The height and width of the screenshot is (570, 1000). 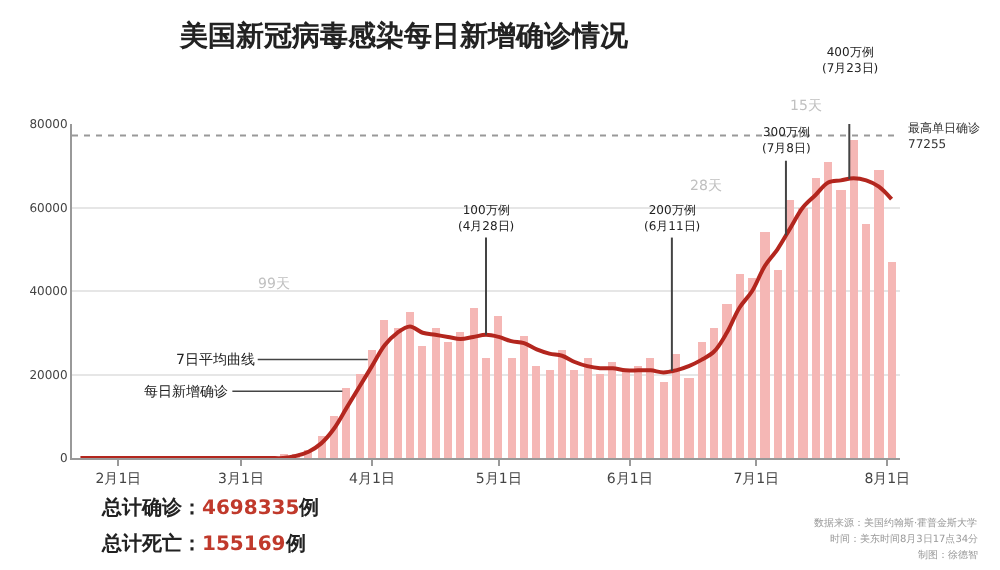 What do you see at coordinates (404, 36) in the screenshot?
I see `chart-title: 美国新冠病毒感染每日新增确诊情况` at bounding box center [404, 36].